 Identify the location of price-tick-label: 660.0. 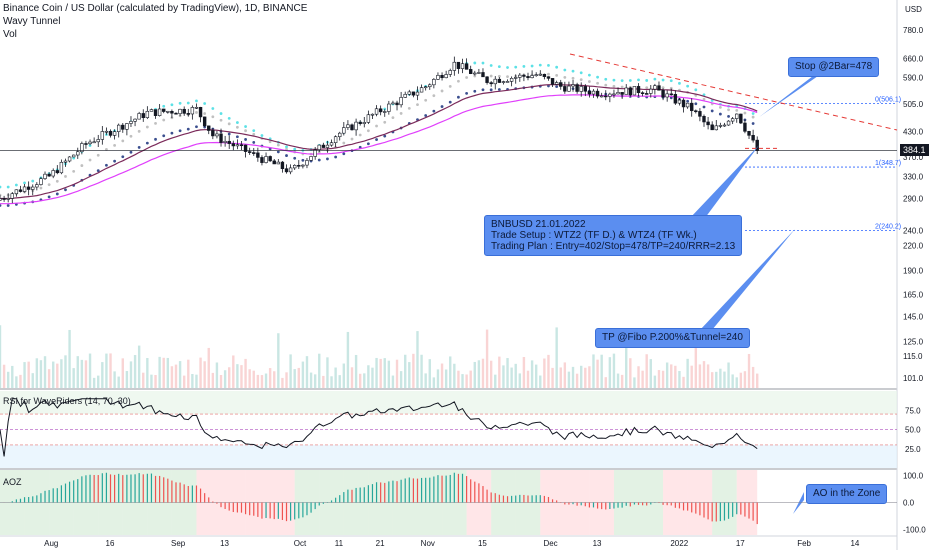
(913, 58).